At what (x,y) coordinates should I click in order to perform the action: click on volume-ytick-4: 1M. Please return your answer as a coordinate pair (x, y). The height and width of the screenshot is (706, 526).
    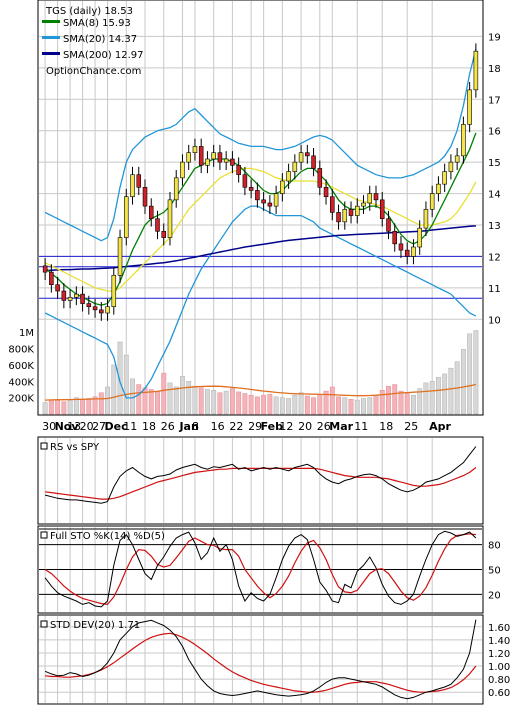
    Looking at the image, I should click on (26, 333).